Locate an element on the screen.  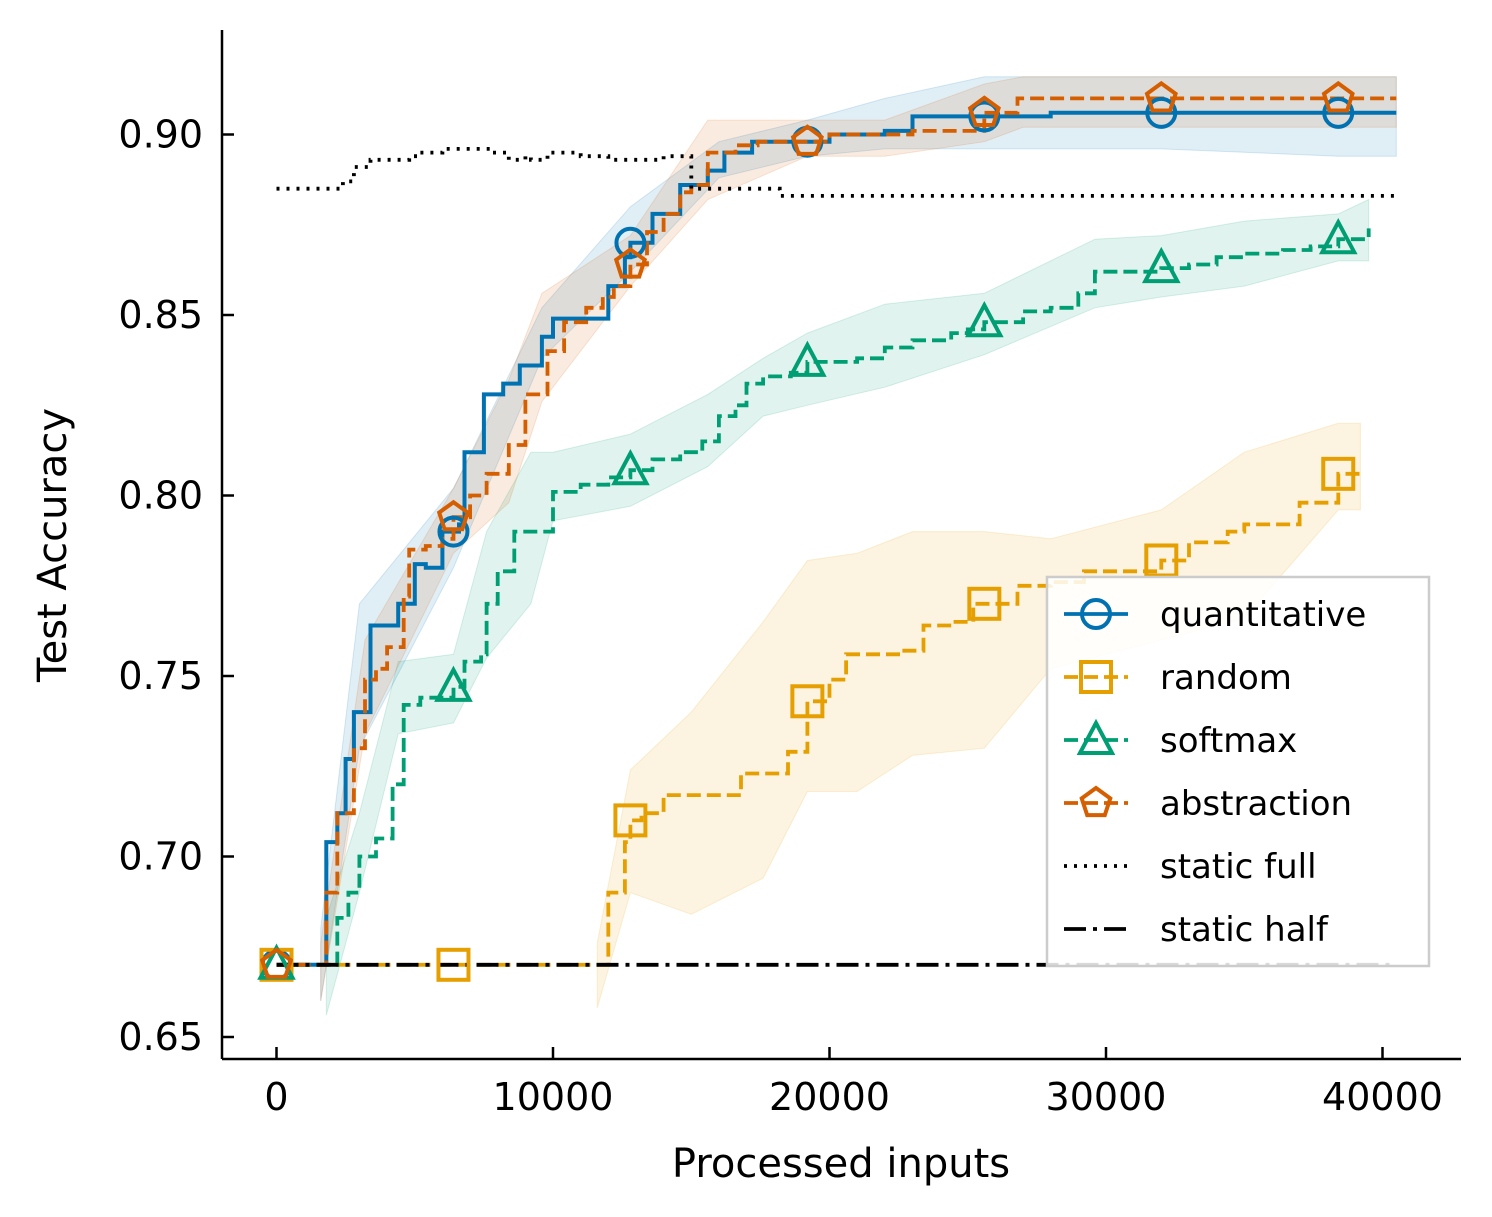
x-tick-label: 20000 is located at coordinates (829, 1097).